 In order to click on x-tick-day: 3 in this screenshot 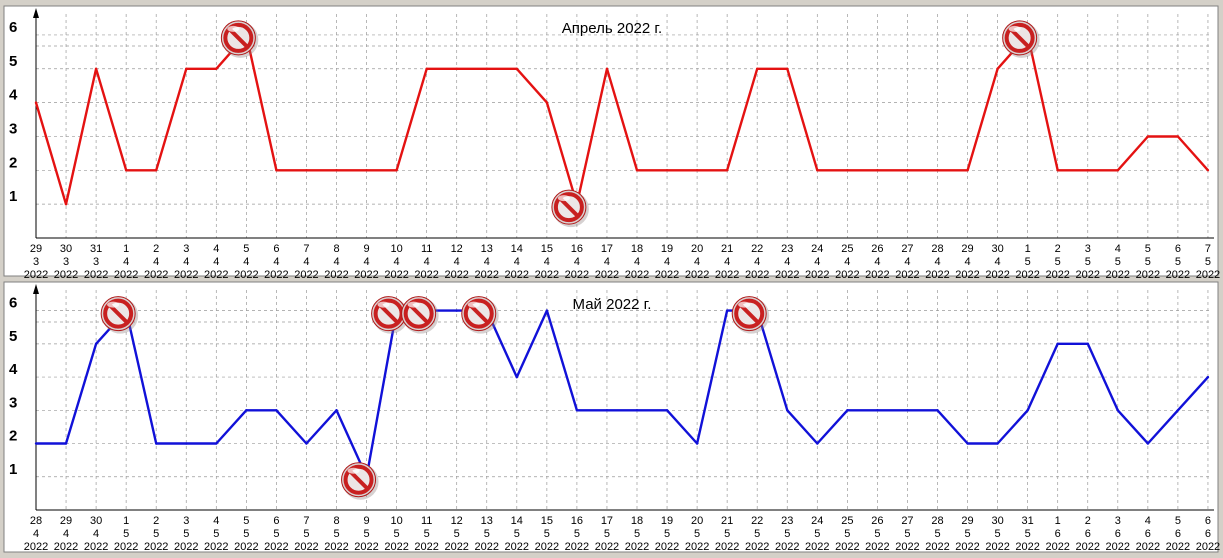, I will do `click(1118, 521)`.